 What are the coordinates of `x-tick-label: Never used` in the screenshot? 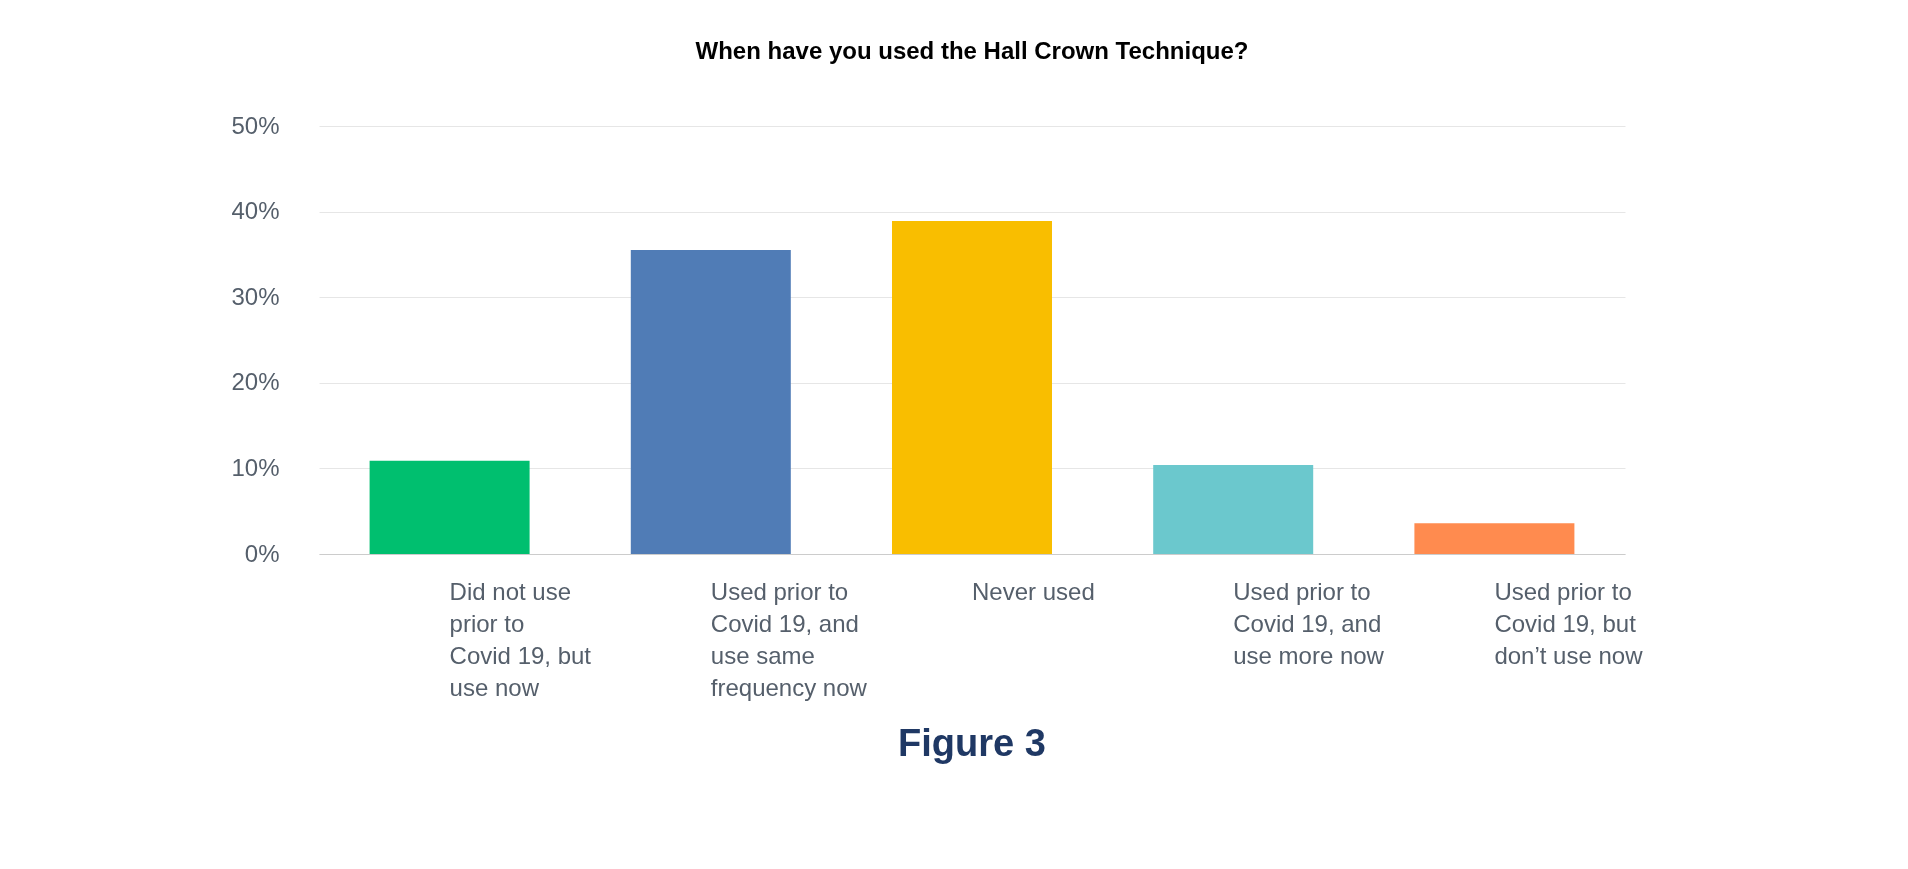 It's located at (1033, 591).